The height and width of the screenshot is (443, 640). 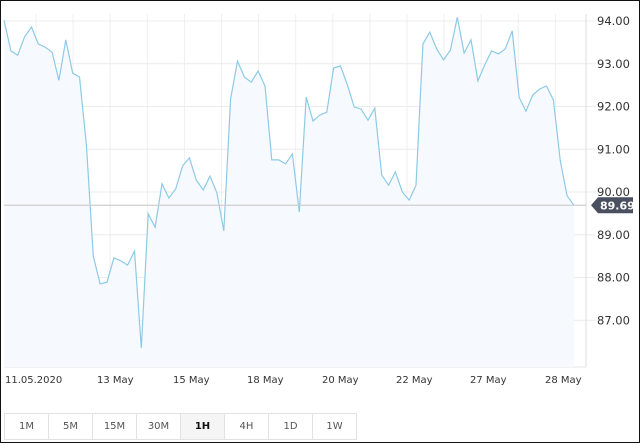 I want to click on x-tick-label: 22 May, so click(x=414, y=380).